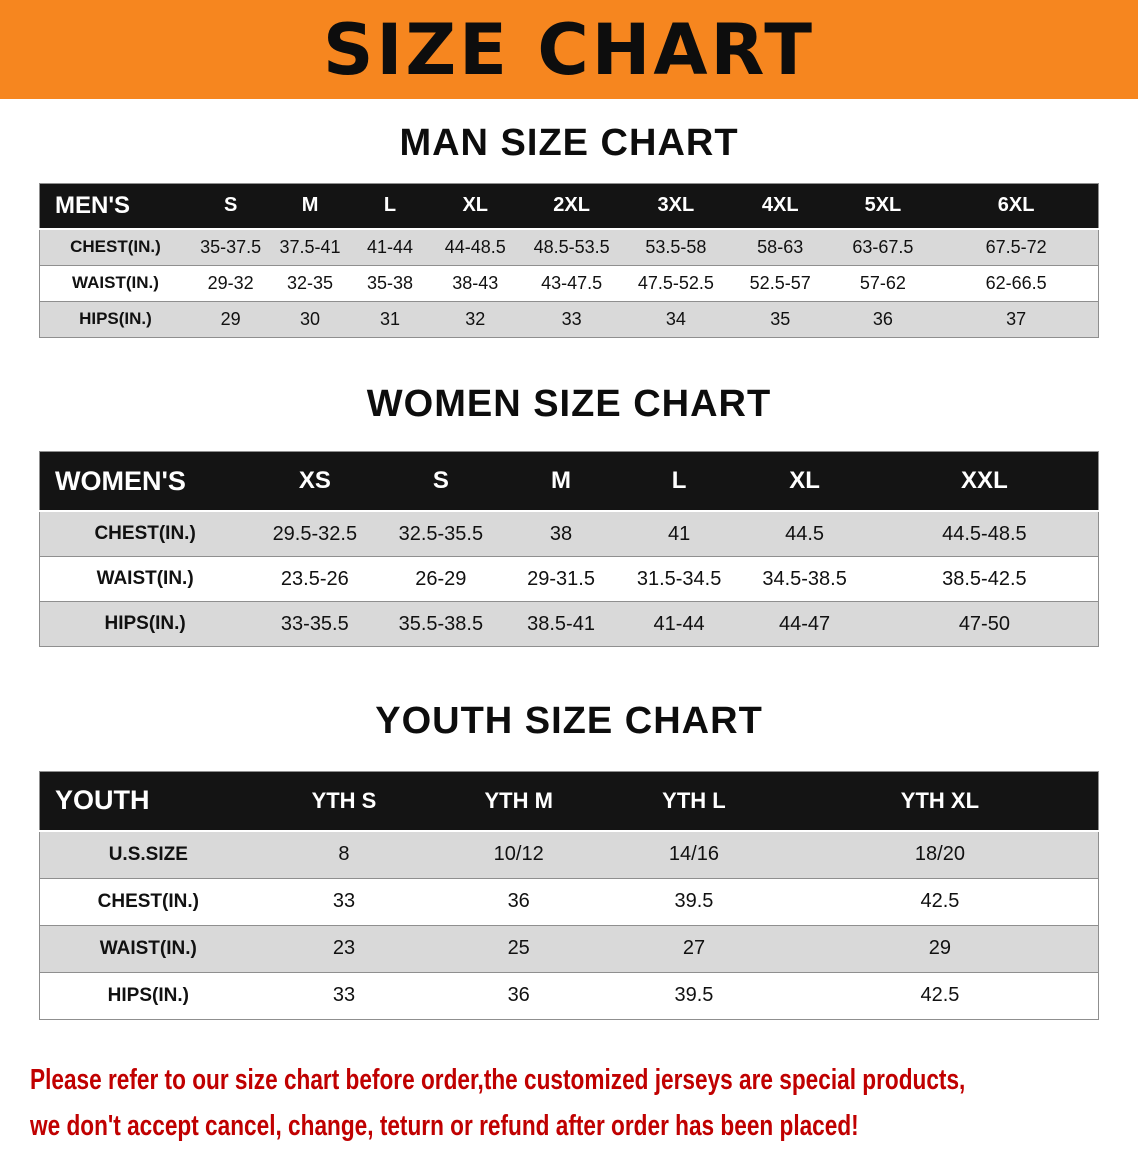 Image resolution: width=1138 pixels, height=1149 pixels. Describe the element at coordinates (694, 996) in the screenshot. I see `size-cell: 39.5` at that location.